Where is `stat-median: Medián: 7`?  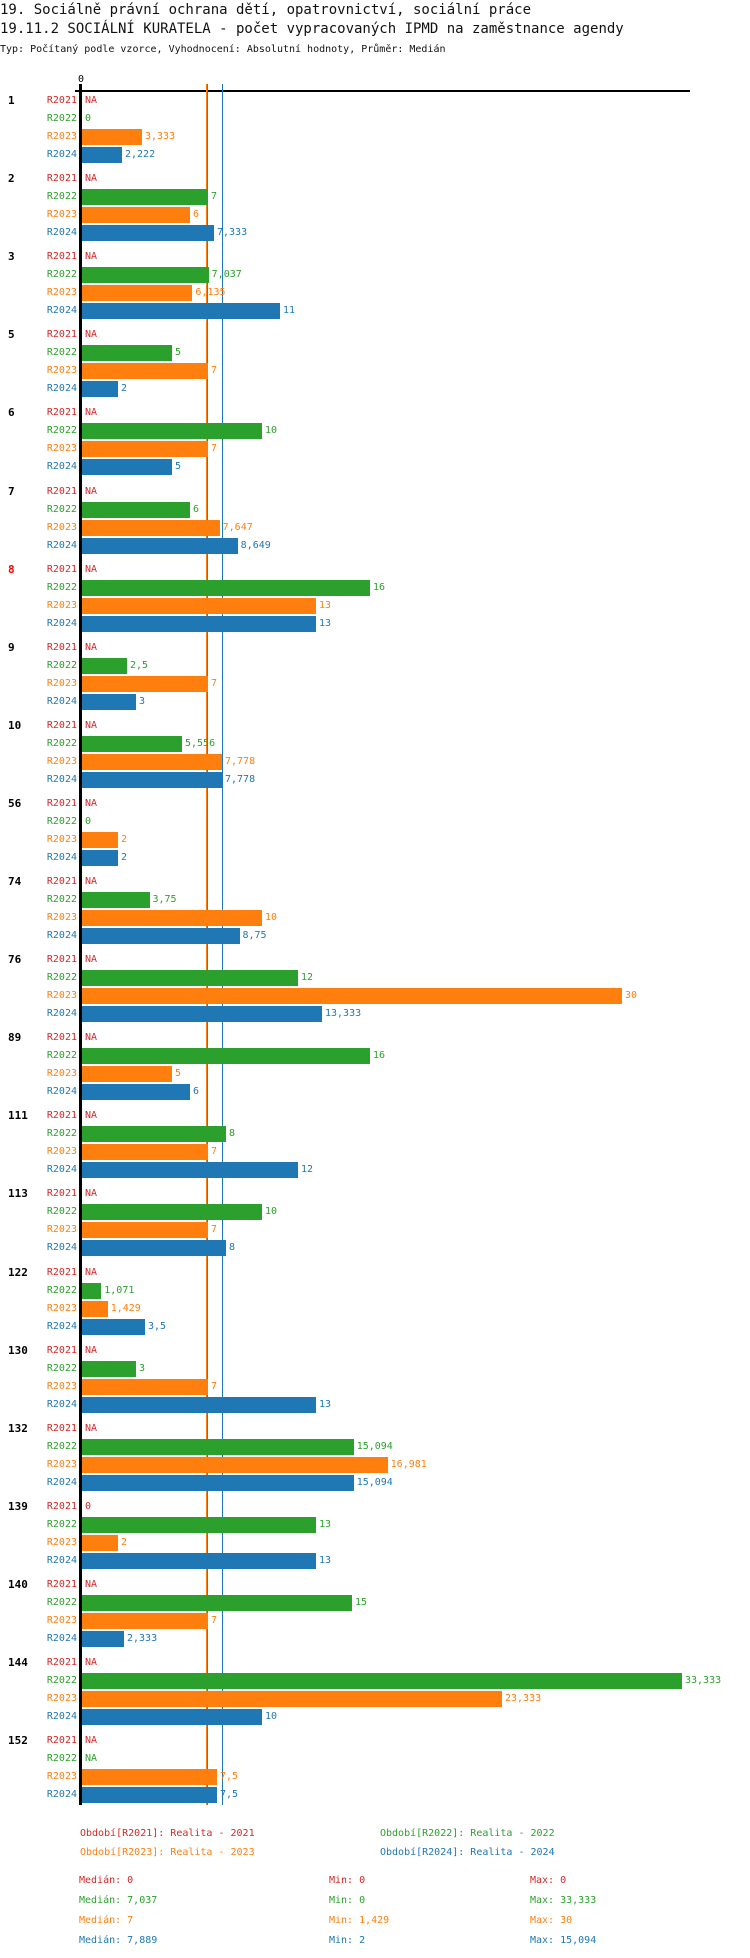
stat-median: Medián: 7 is located at coordinates (106, 1920).